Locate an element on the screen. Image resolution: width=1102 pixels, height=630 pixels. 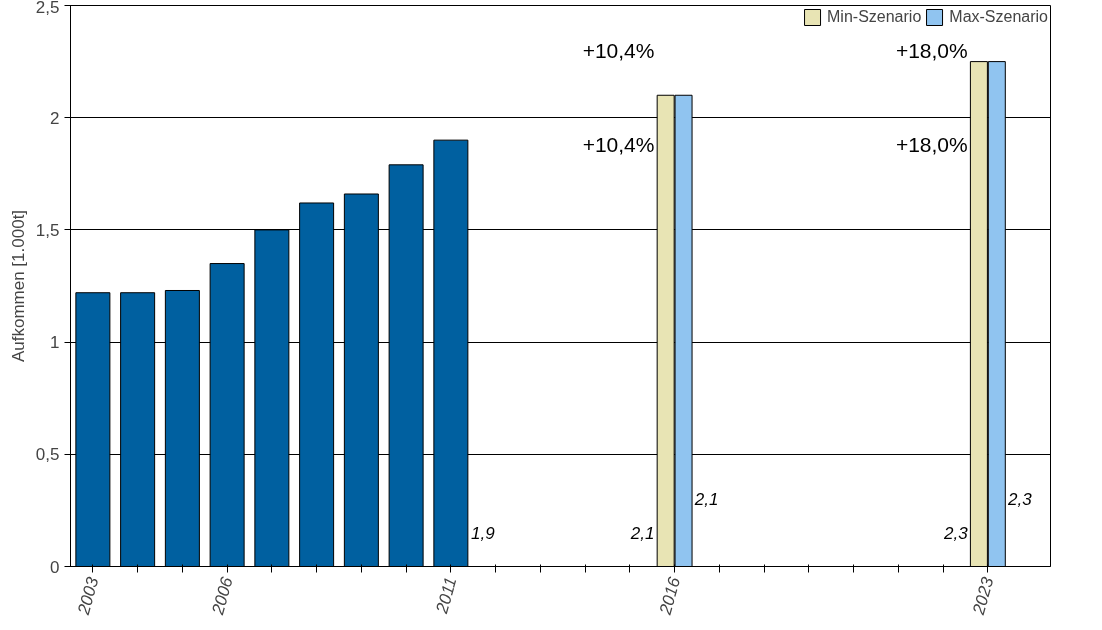
data-label: 1,9 is located at coordinates (483, 533).